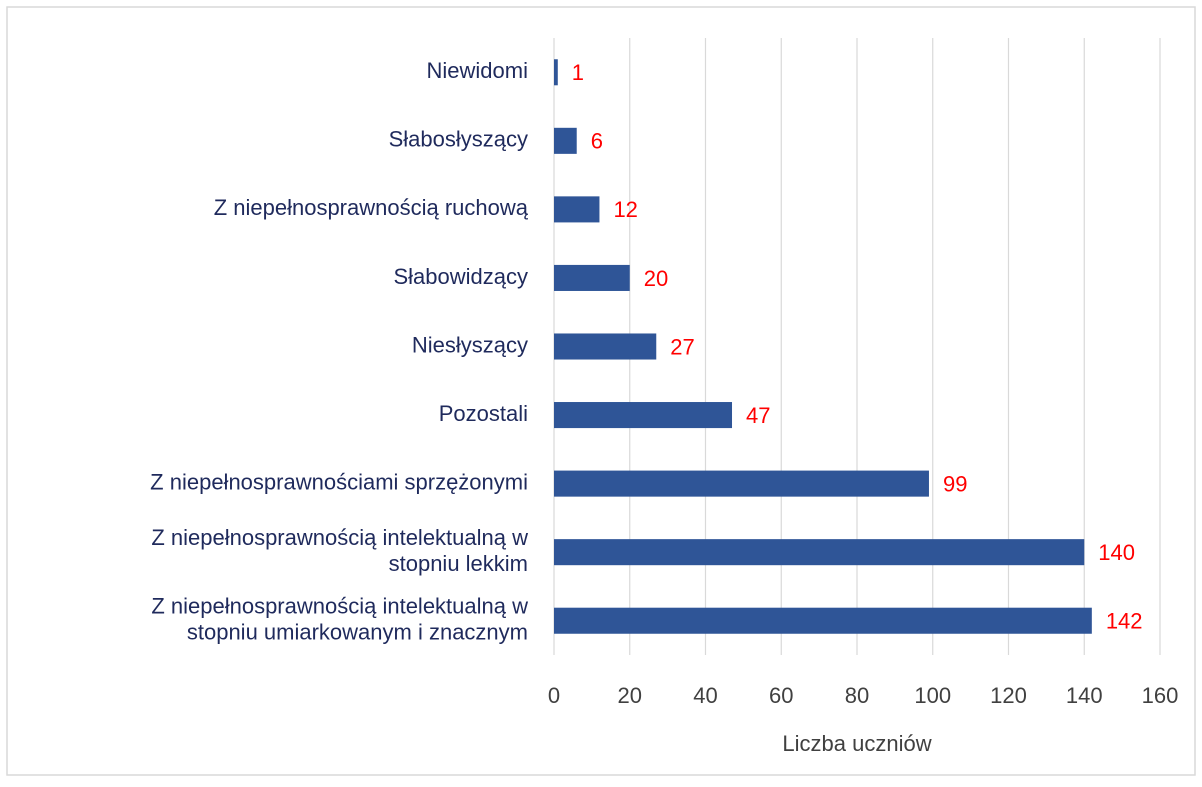 The image size is (1202, 787). What do you see at coordinates (1124, 621) in the screenshot?
I see `value-label: 142` at bounding box center [1124, 621].